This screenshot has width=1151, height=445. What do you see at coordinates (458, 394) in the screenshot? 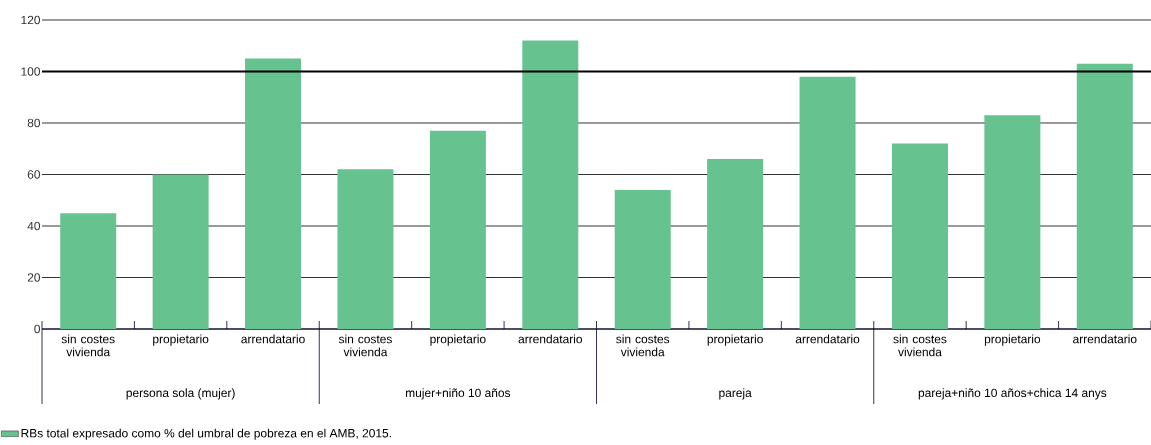
I see `text: mujer+niño 10 años` at bounding box center [458, 394].